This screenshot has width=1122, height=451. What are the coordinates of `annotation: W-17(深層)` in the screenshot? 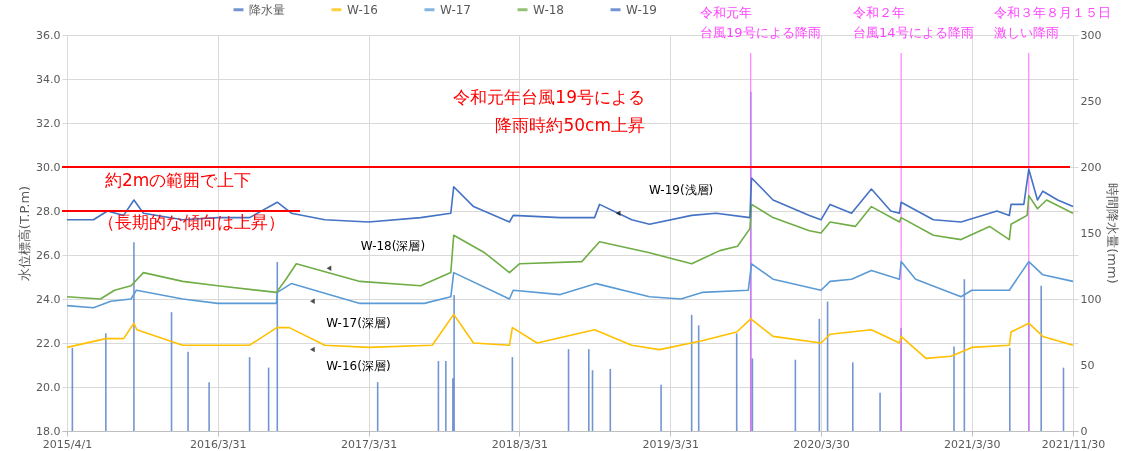 It's located at (358, 323).